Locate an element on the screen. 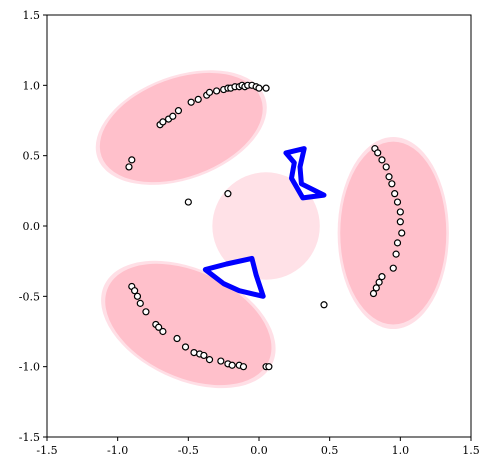 Image resolution: width=490 pixels, height=470 pixels. y-tick-label: 0.5 is located at coordinates (32, 156).